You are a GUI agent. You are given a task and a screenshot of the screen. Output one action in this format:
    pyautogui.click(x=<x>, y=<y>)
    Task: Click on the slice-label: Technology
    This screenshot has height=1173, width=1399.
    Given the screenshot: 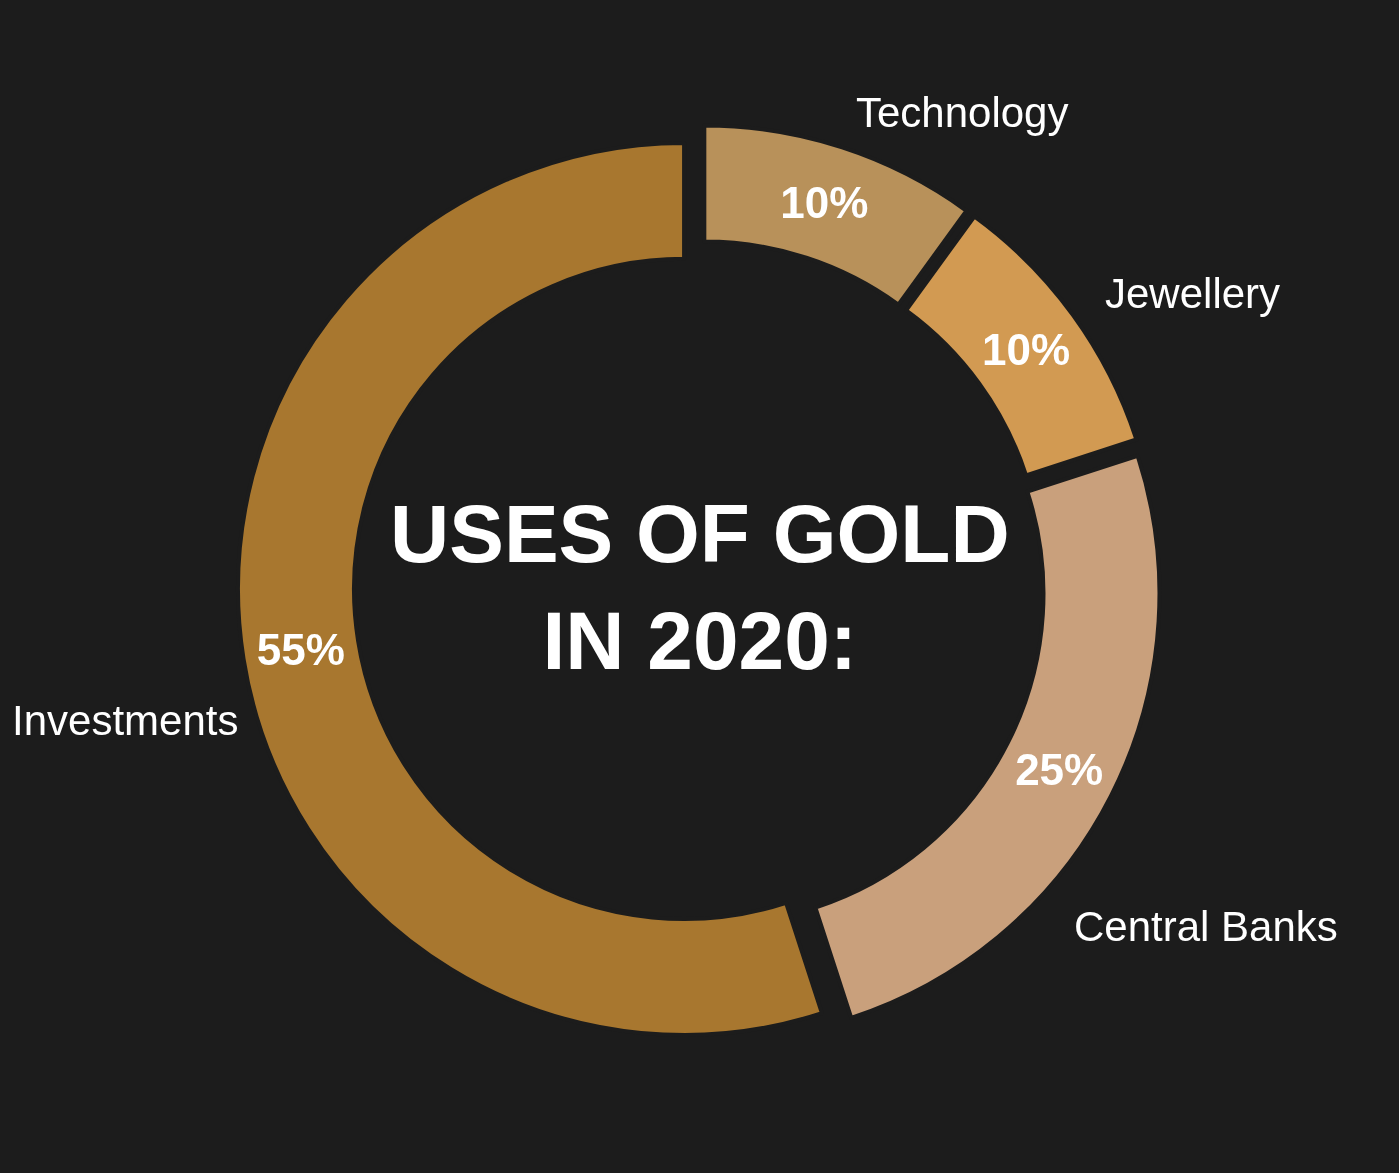 What is the action you would take?
    pyautogui.click(x=962, y=112)
    